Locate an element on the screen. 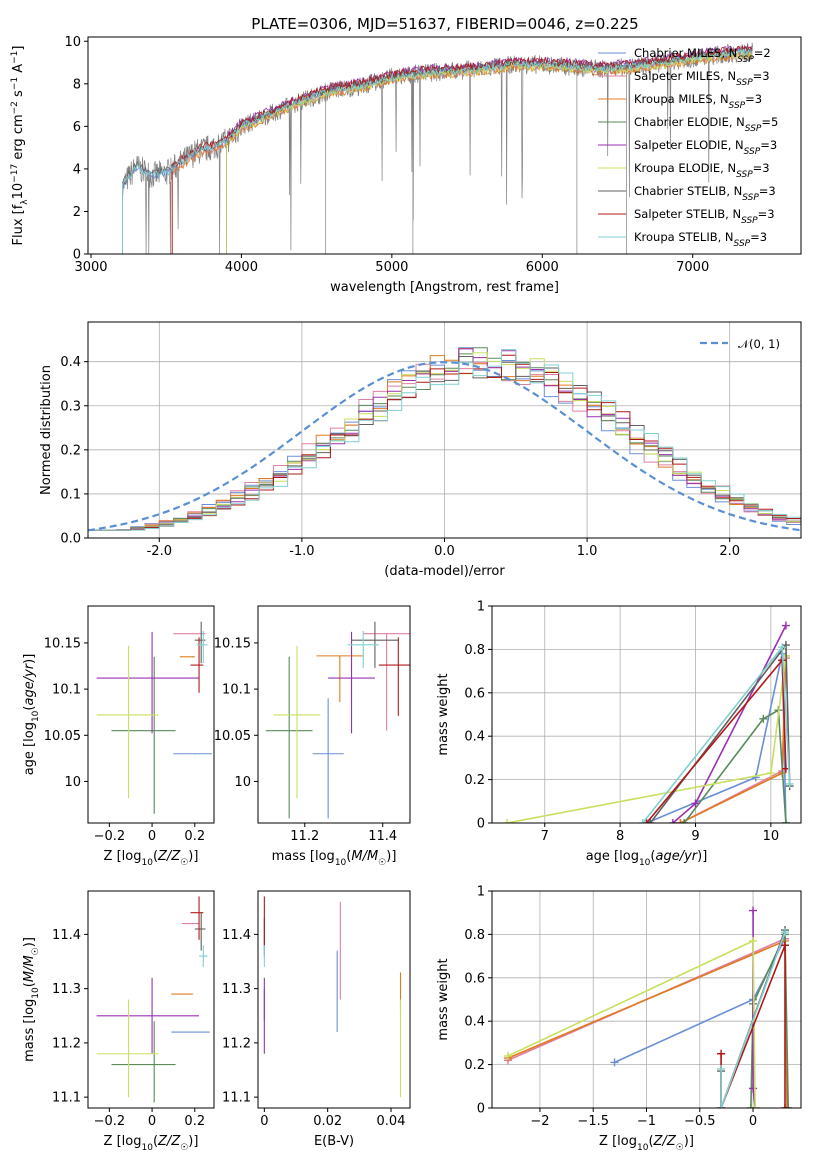 The image size is (819, 1170). y-tick-label: 11.1 is located at coordinates (236, 1098).